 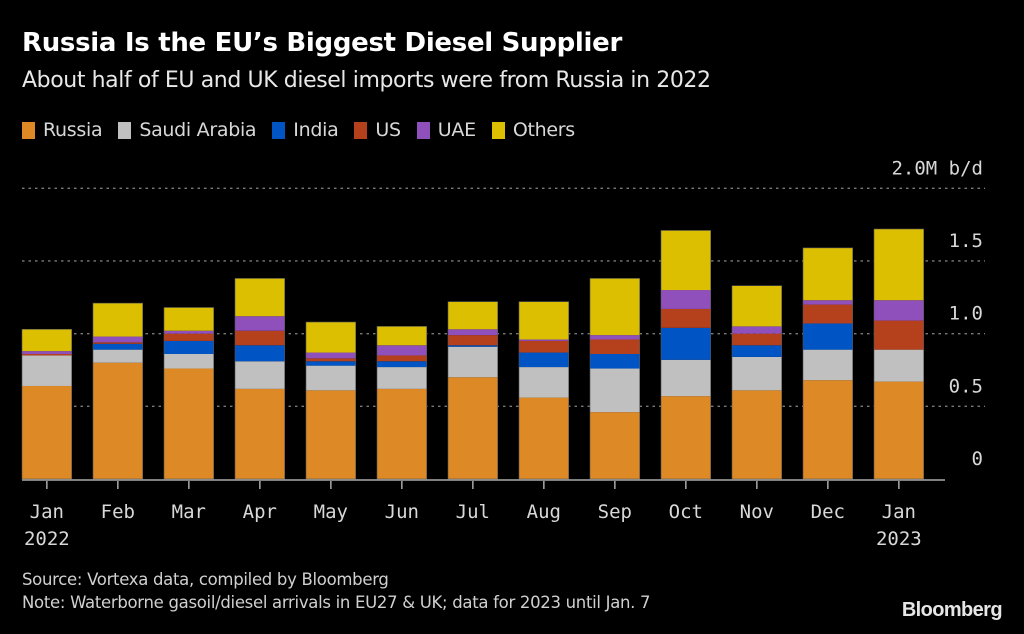 I want to click on y-tick-label: 2.0M b/d, so click(x=937, y=168).